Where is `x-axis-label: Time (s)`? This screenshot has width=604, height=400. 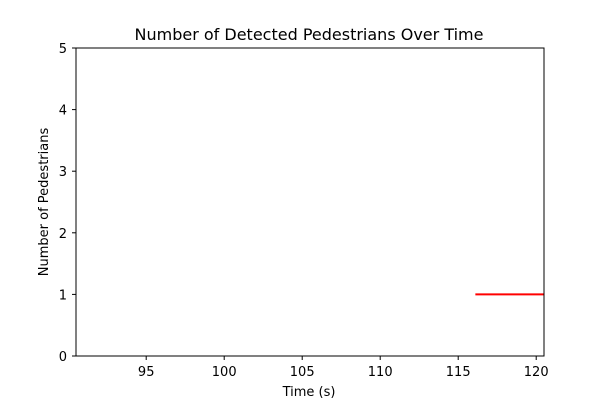
x-axis-label: Time (s) is located at coordinates (309, 392).